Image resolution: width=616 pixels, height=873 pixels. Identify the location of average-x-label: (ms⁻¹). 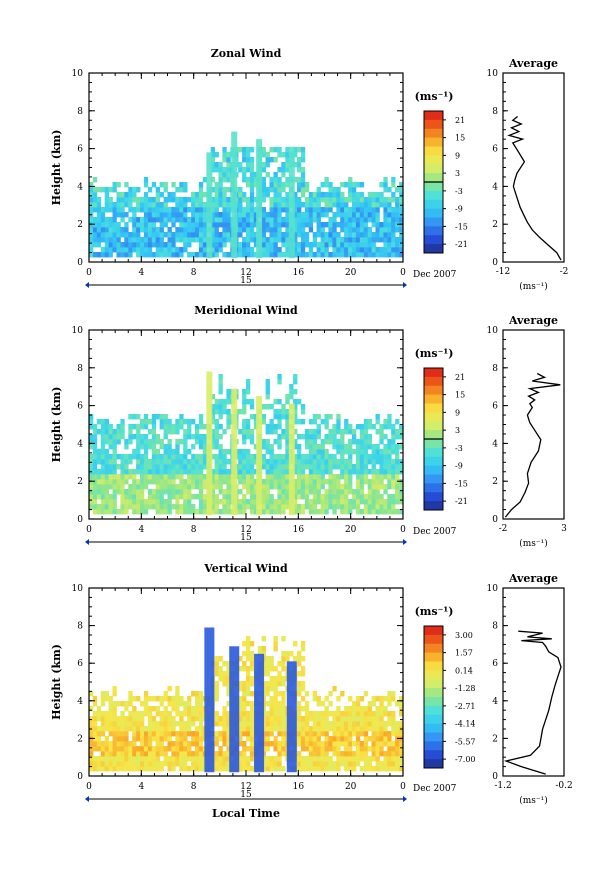
(533, 286).